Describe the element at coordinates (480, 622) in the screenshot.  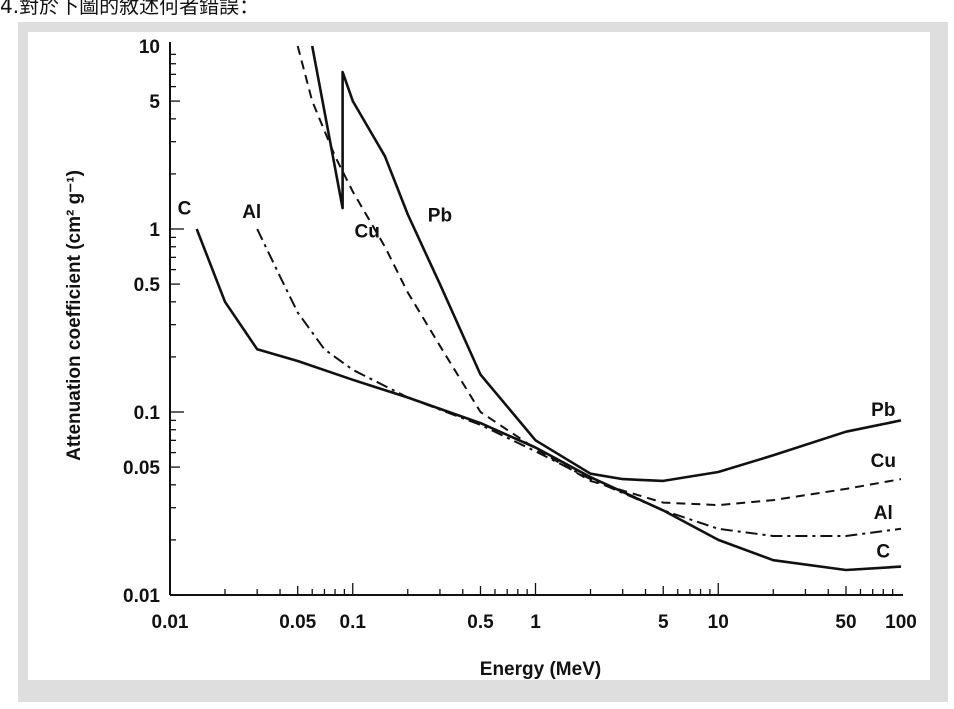
I see `x-tick-label: 0.5` at that location.